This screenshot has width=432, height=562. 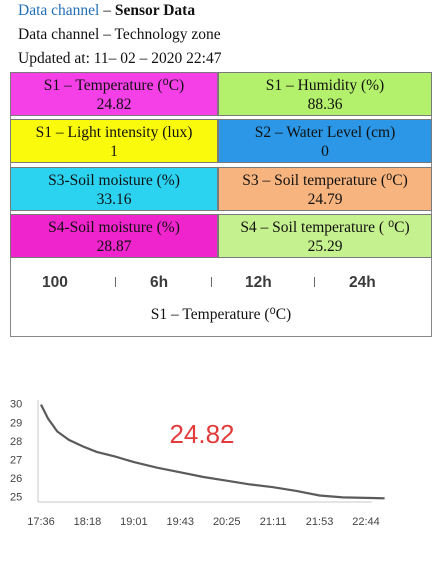 I want to click on updated-timestamp: Updated at: 11– 02 – 2020 22:47, so click(x=120, y=58).